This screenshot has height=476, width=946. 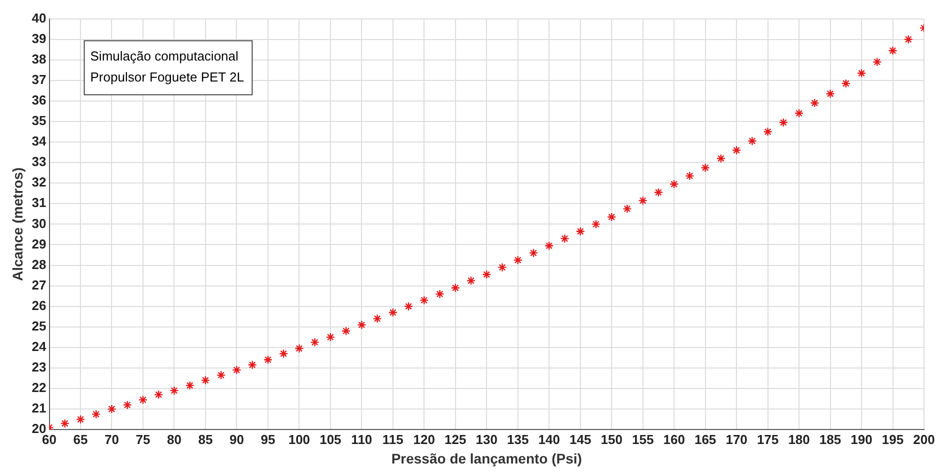 What do you see at coordinates (581, 439) in the screenshot?
I see `x-tick-label: 145` at bounding box center [581, 439].